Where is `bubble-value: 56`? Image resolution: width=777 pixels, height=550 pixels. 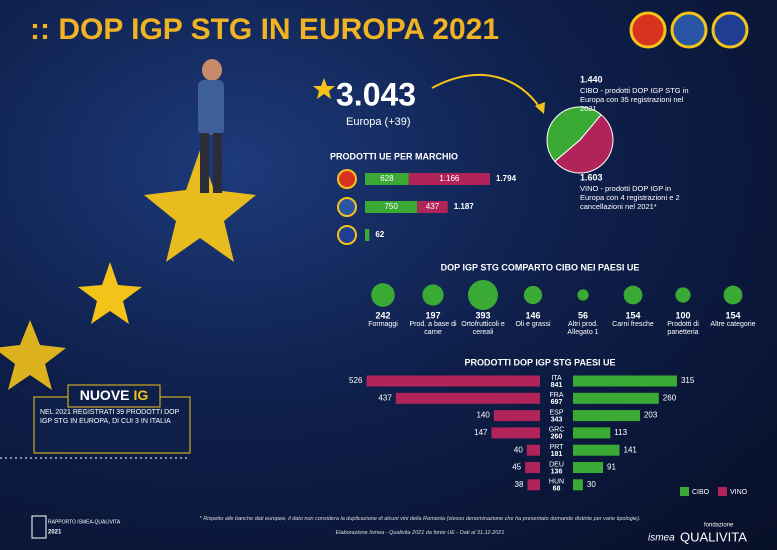
bubble-value: 56 is located at coordinates (583, 315).